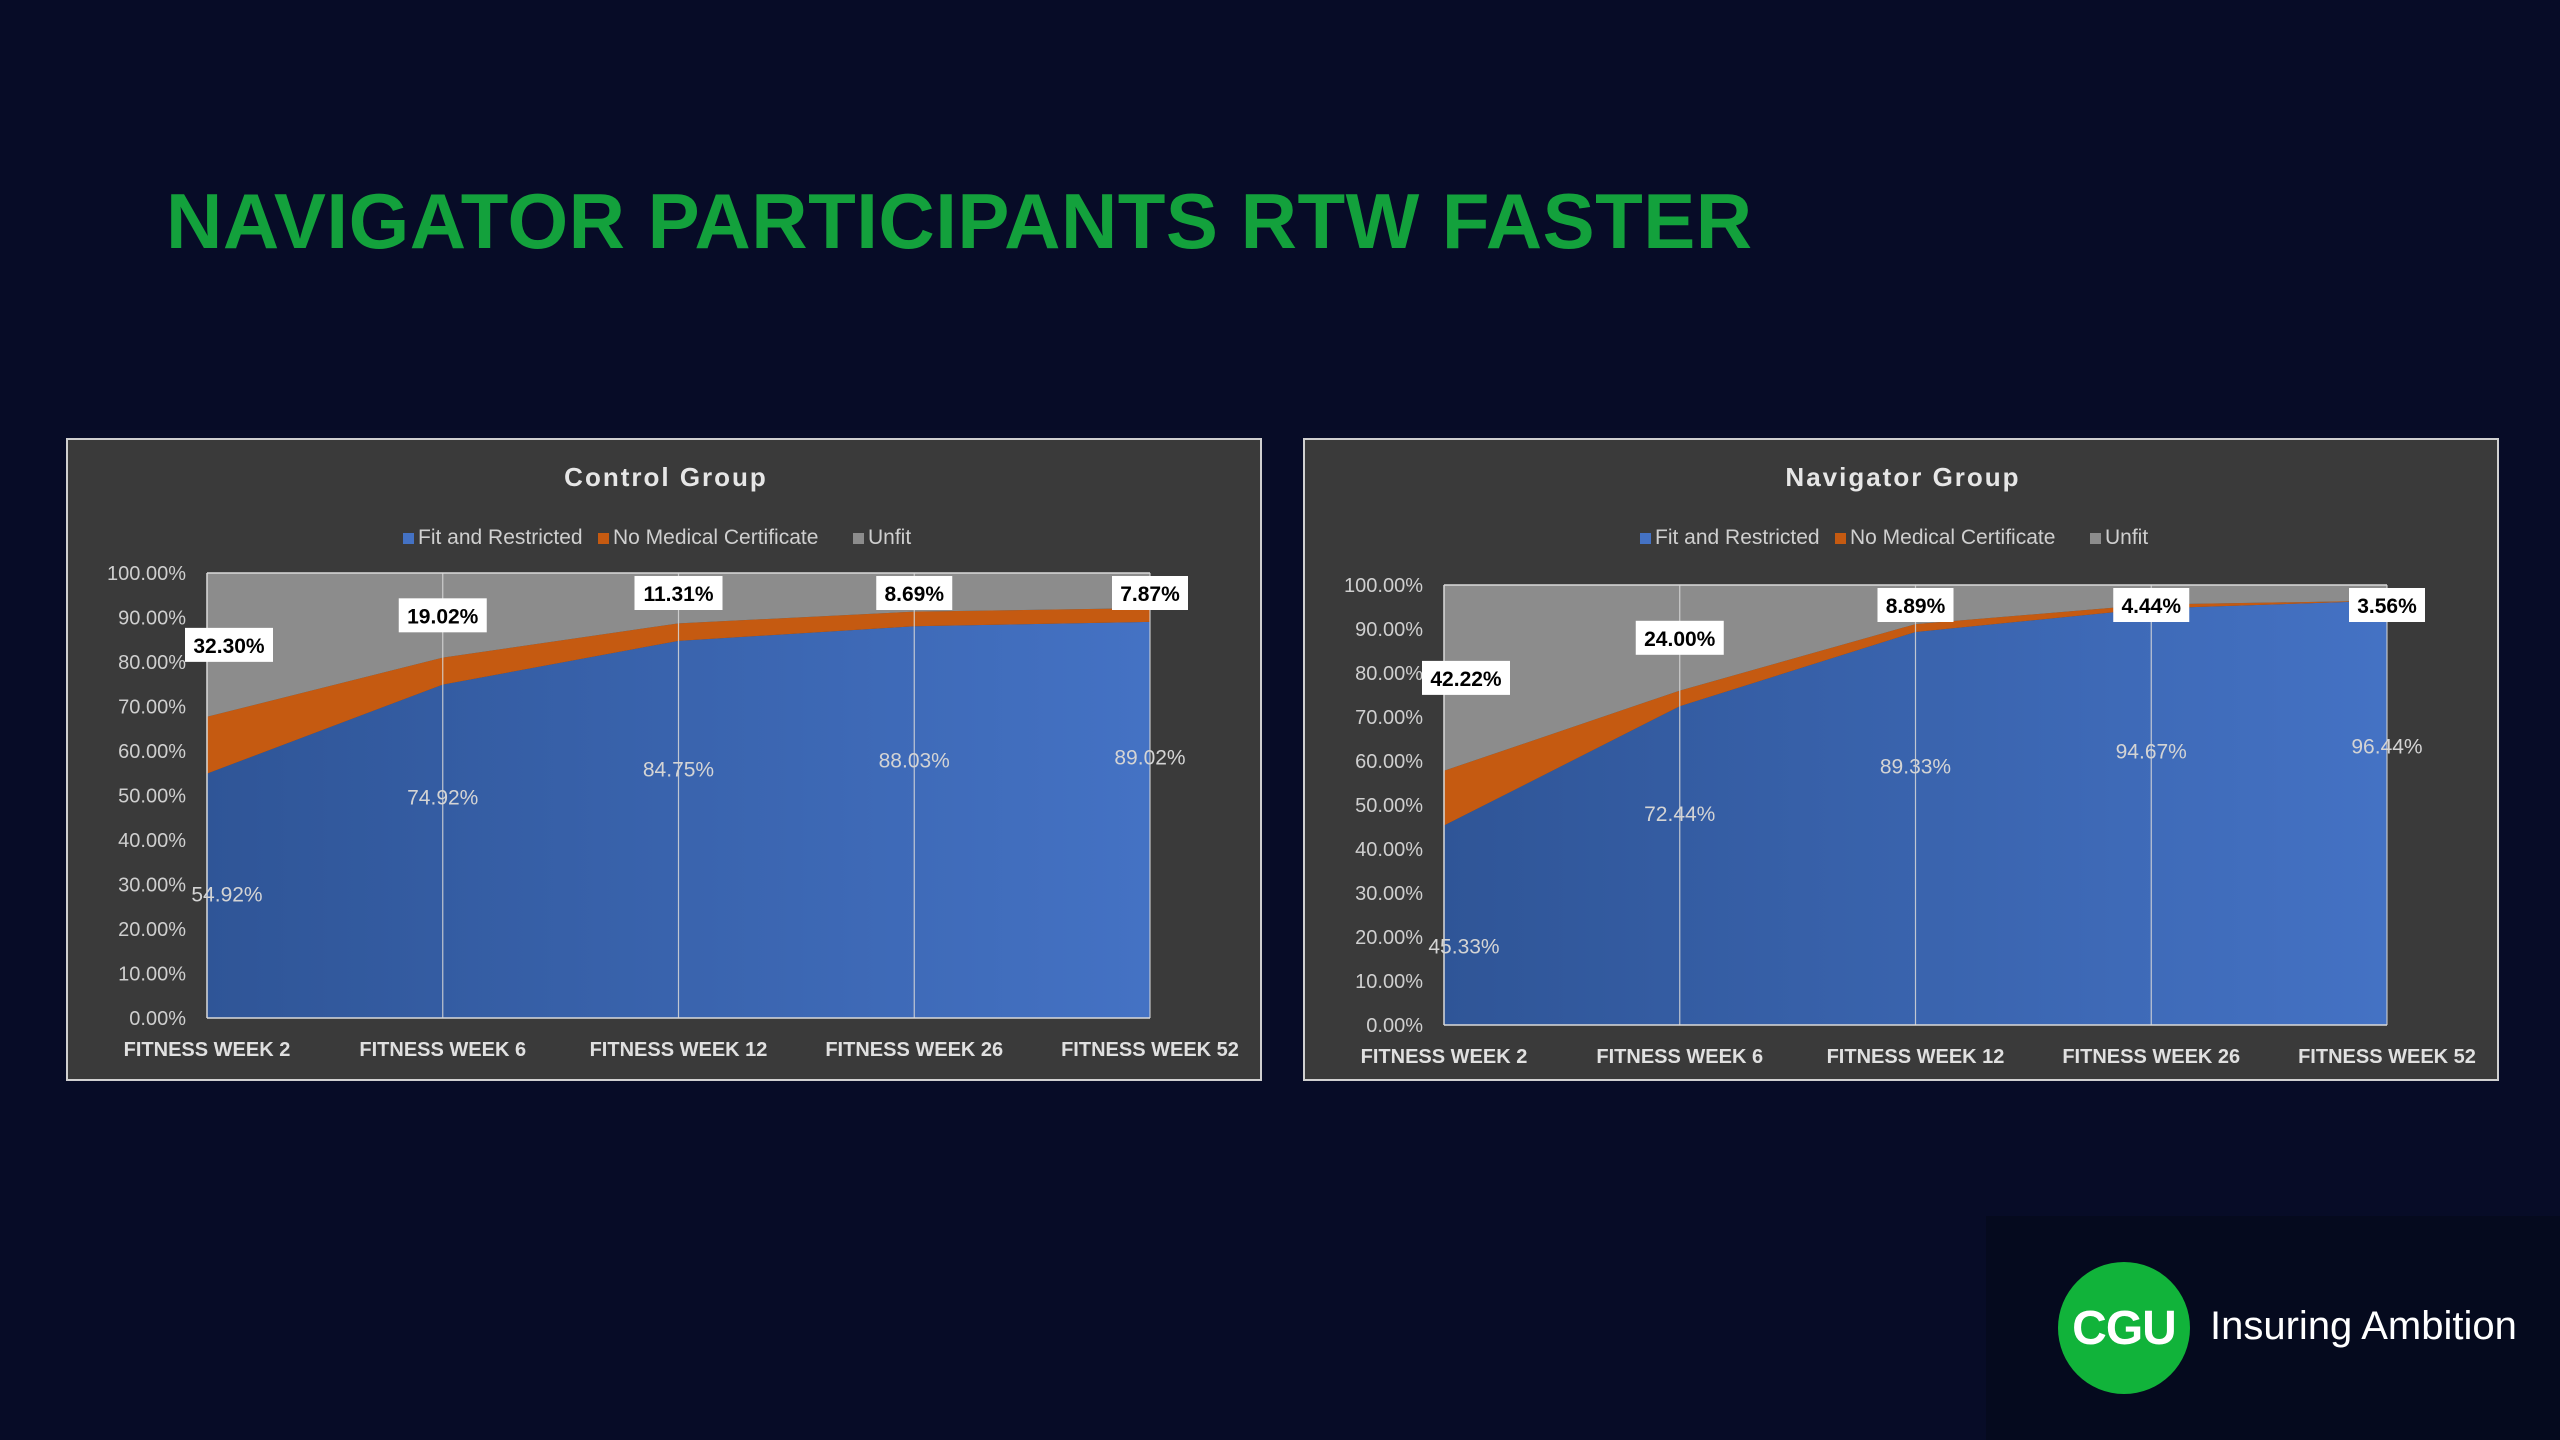  I want to click on unfit-data-label: 11.31%, so click(678, 594).